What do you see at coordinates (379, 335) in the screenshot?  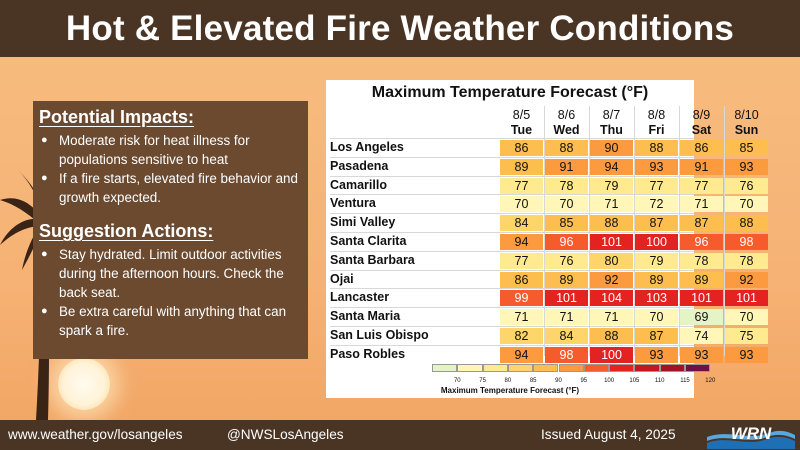 I see `city-label: San Luis Obispo` at bounding box center [379, 335].